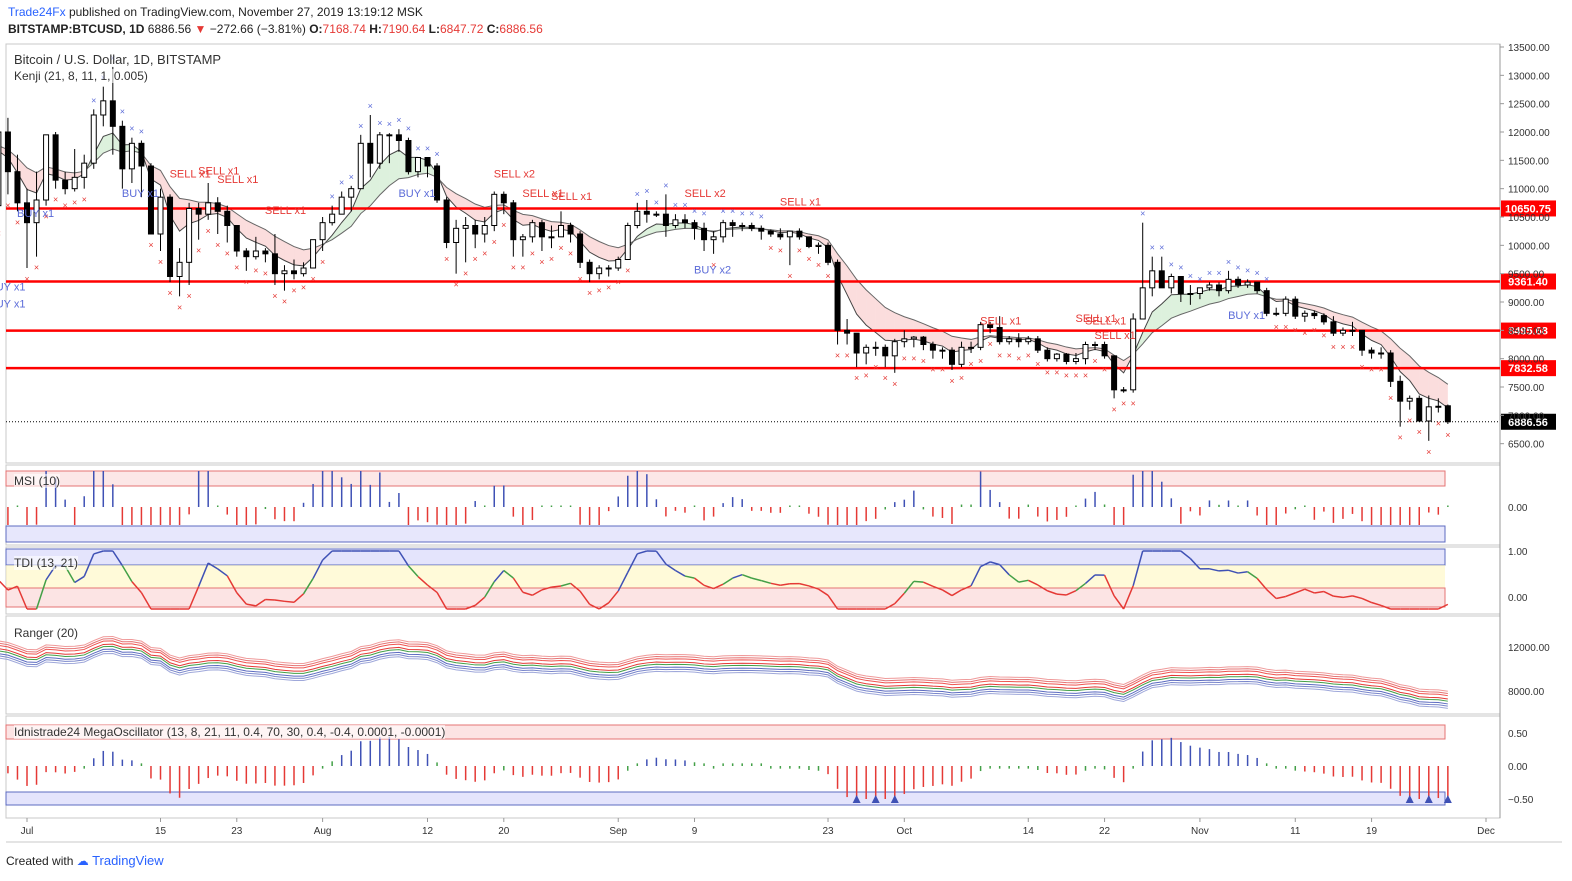  What do you see at coordinates (462, 29) in the screenshot?
I see `low-value: 6847.72` at bounding box center [462, 29].